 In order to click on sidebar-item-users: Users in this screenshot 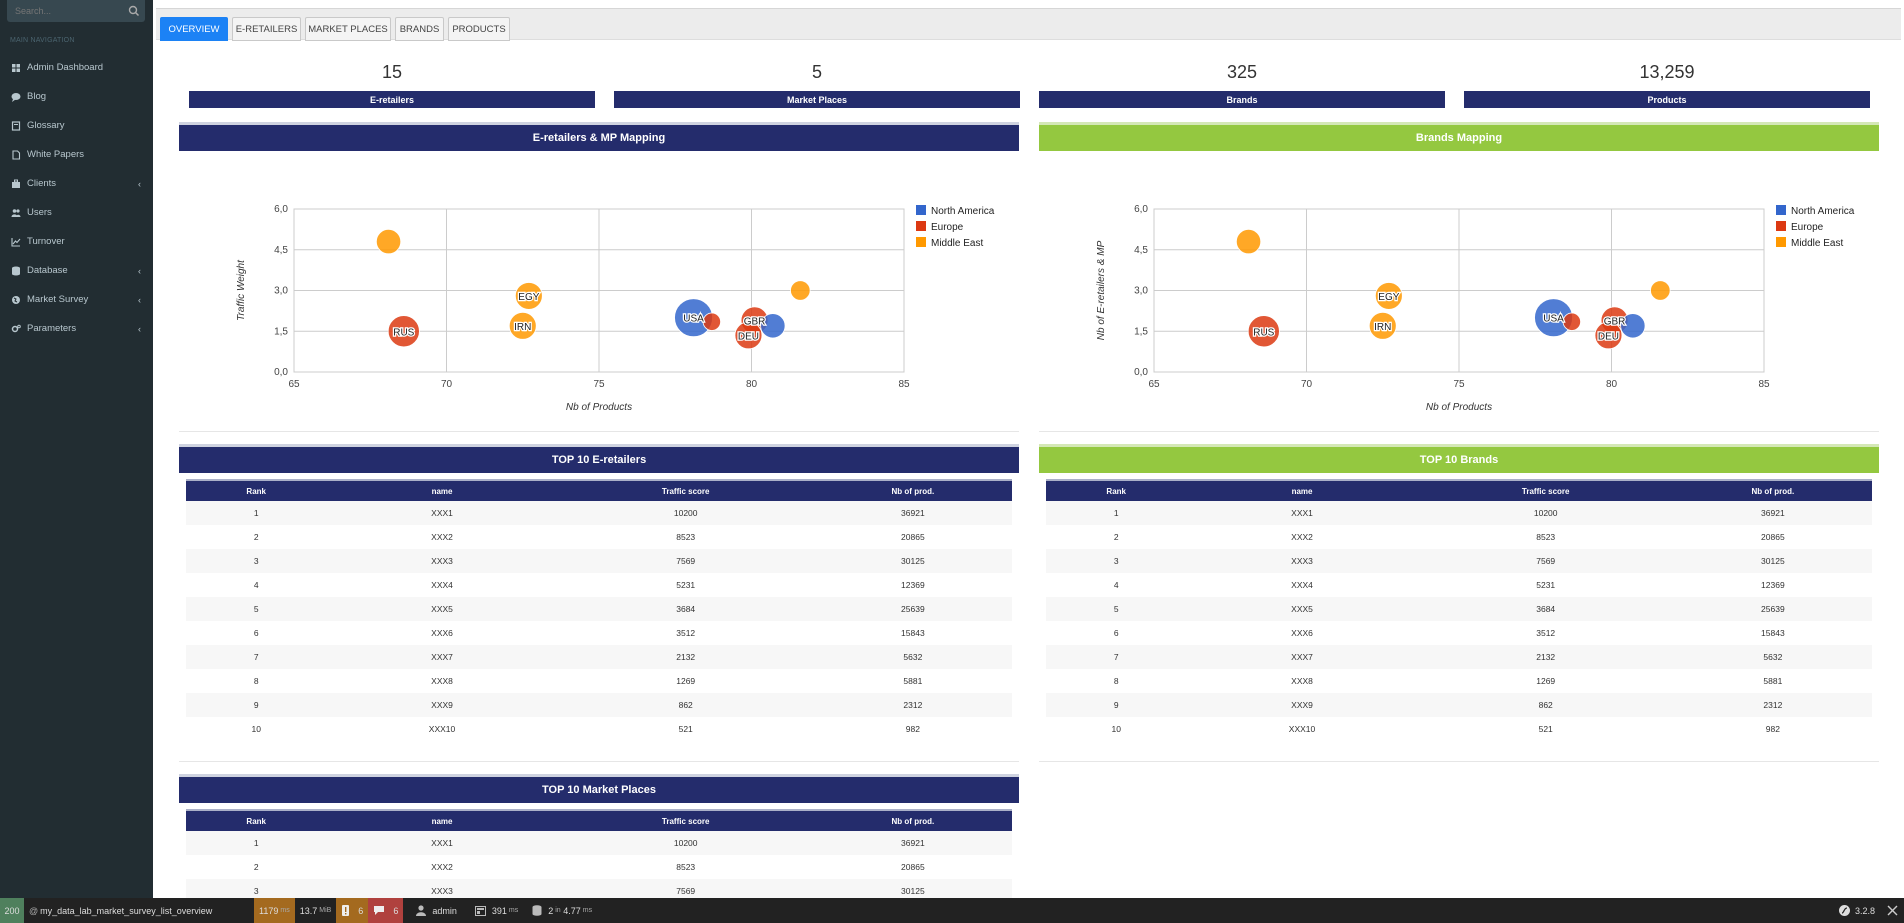, I will do `click(76, 212)`.